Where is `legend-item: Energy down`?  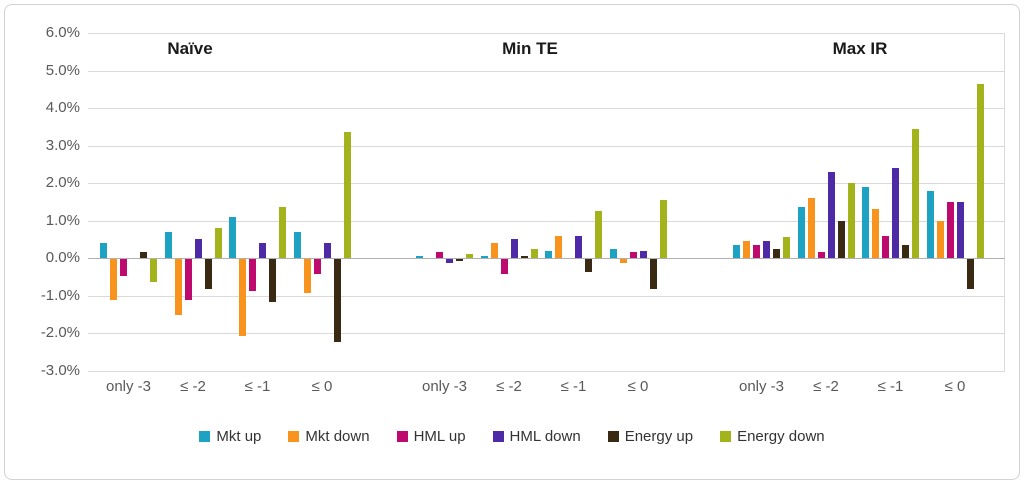 legend-item: Energy down is located at coordinates (772, 436).